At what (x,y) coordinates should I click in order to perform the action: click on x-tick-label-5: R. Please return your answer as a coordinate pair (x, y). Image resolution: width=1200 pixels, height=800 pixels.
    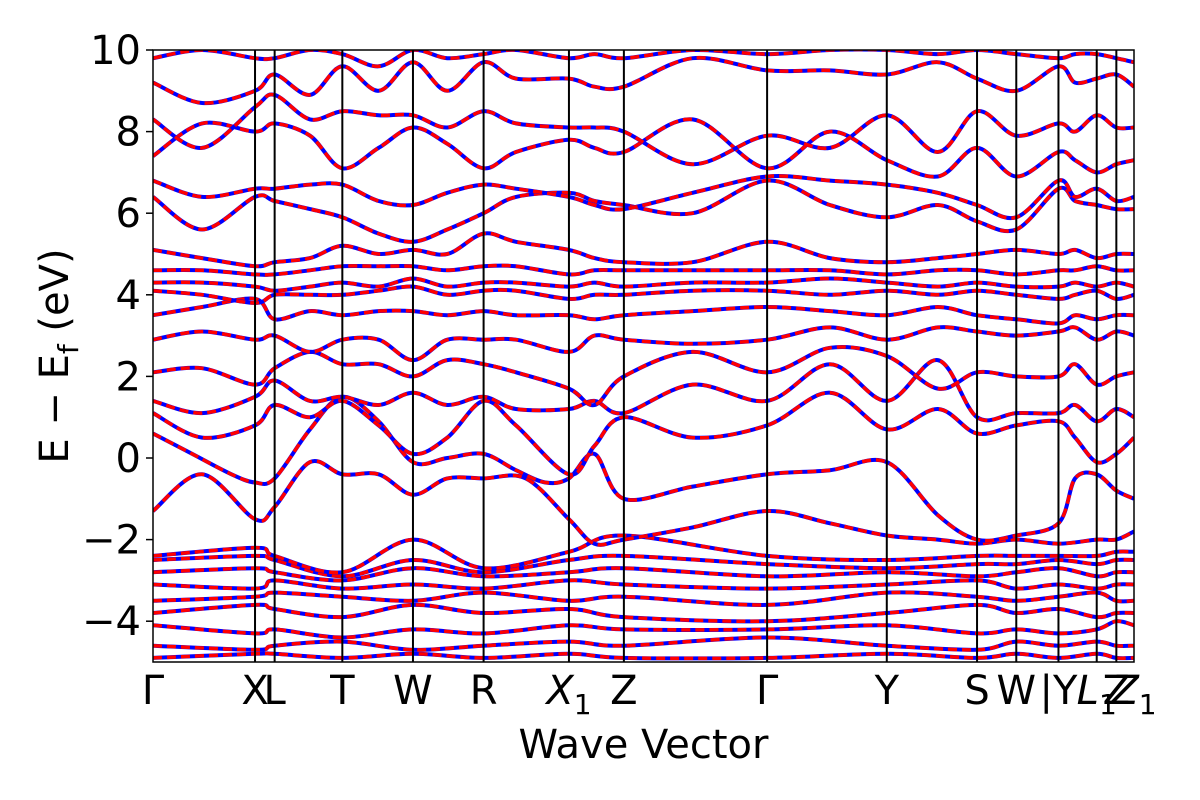
    Looking at the image, I should click on (484, 691).